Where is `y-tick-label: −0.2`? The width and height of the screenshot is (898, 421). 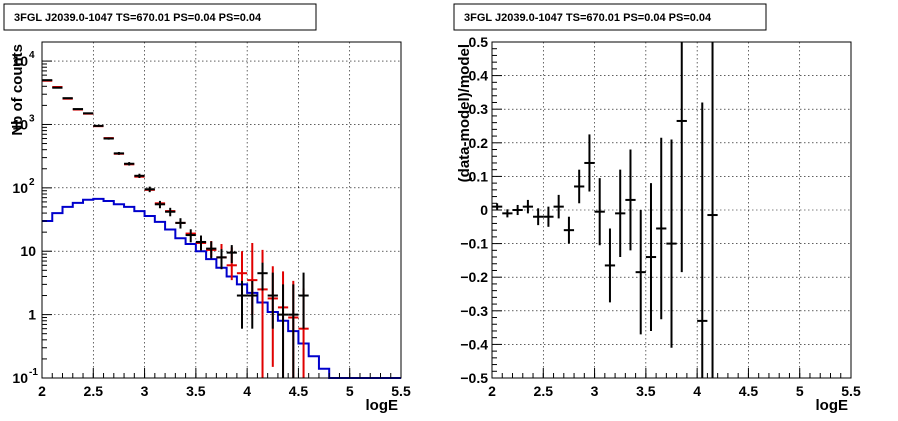 y-tick-label: −0.2 is located at coordinates (474, 277).